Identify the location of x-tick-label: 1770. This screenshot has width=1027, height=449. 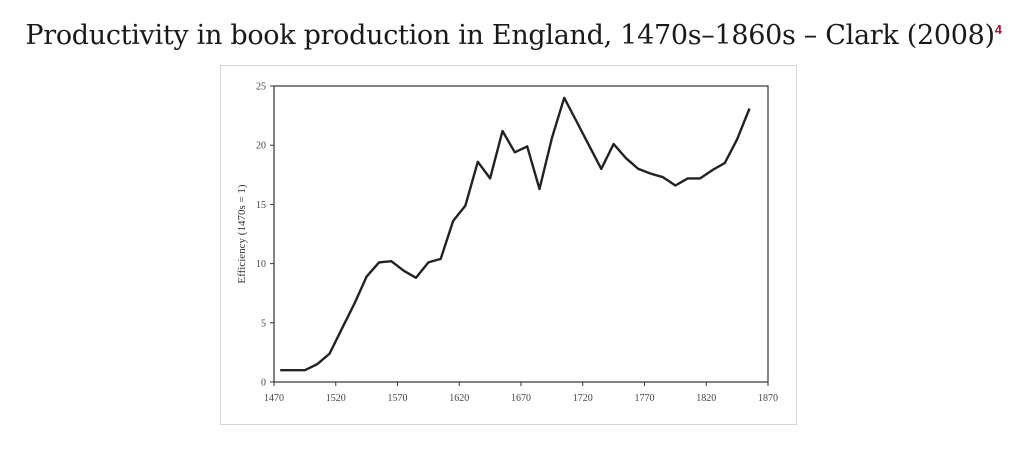
(645, 398).